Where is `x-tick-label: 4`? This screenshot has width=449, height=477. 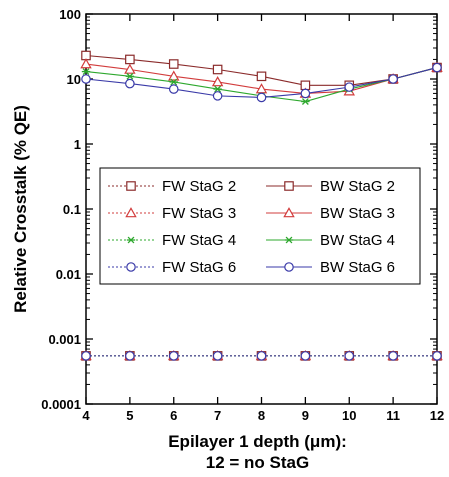
x-tick-label: 4 is located at coordinates (86, 415).